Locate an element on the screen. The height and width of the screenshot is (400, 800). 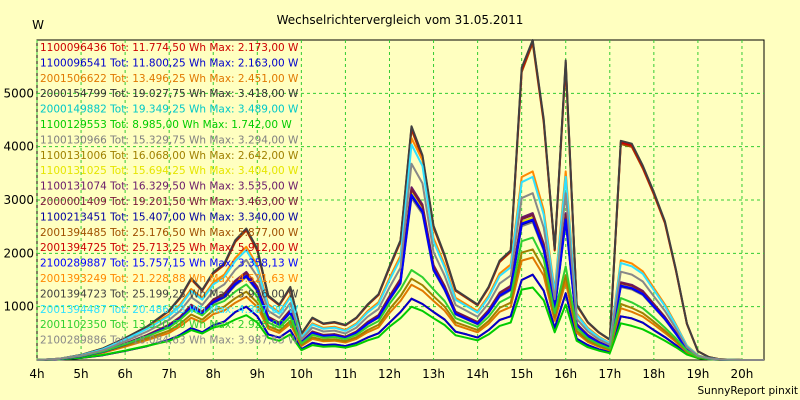
y-tick-label: 5000 is located at coordinates (18, 93).